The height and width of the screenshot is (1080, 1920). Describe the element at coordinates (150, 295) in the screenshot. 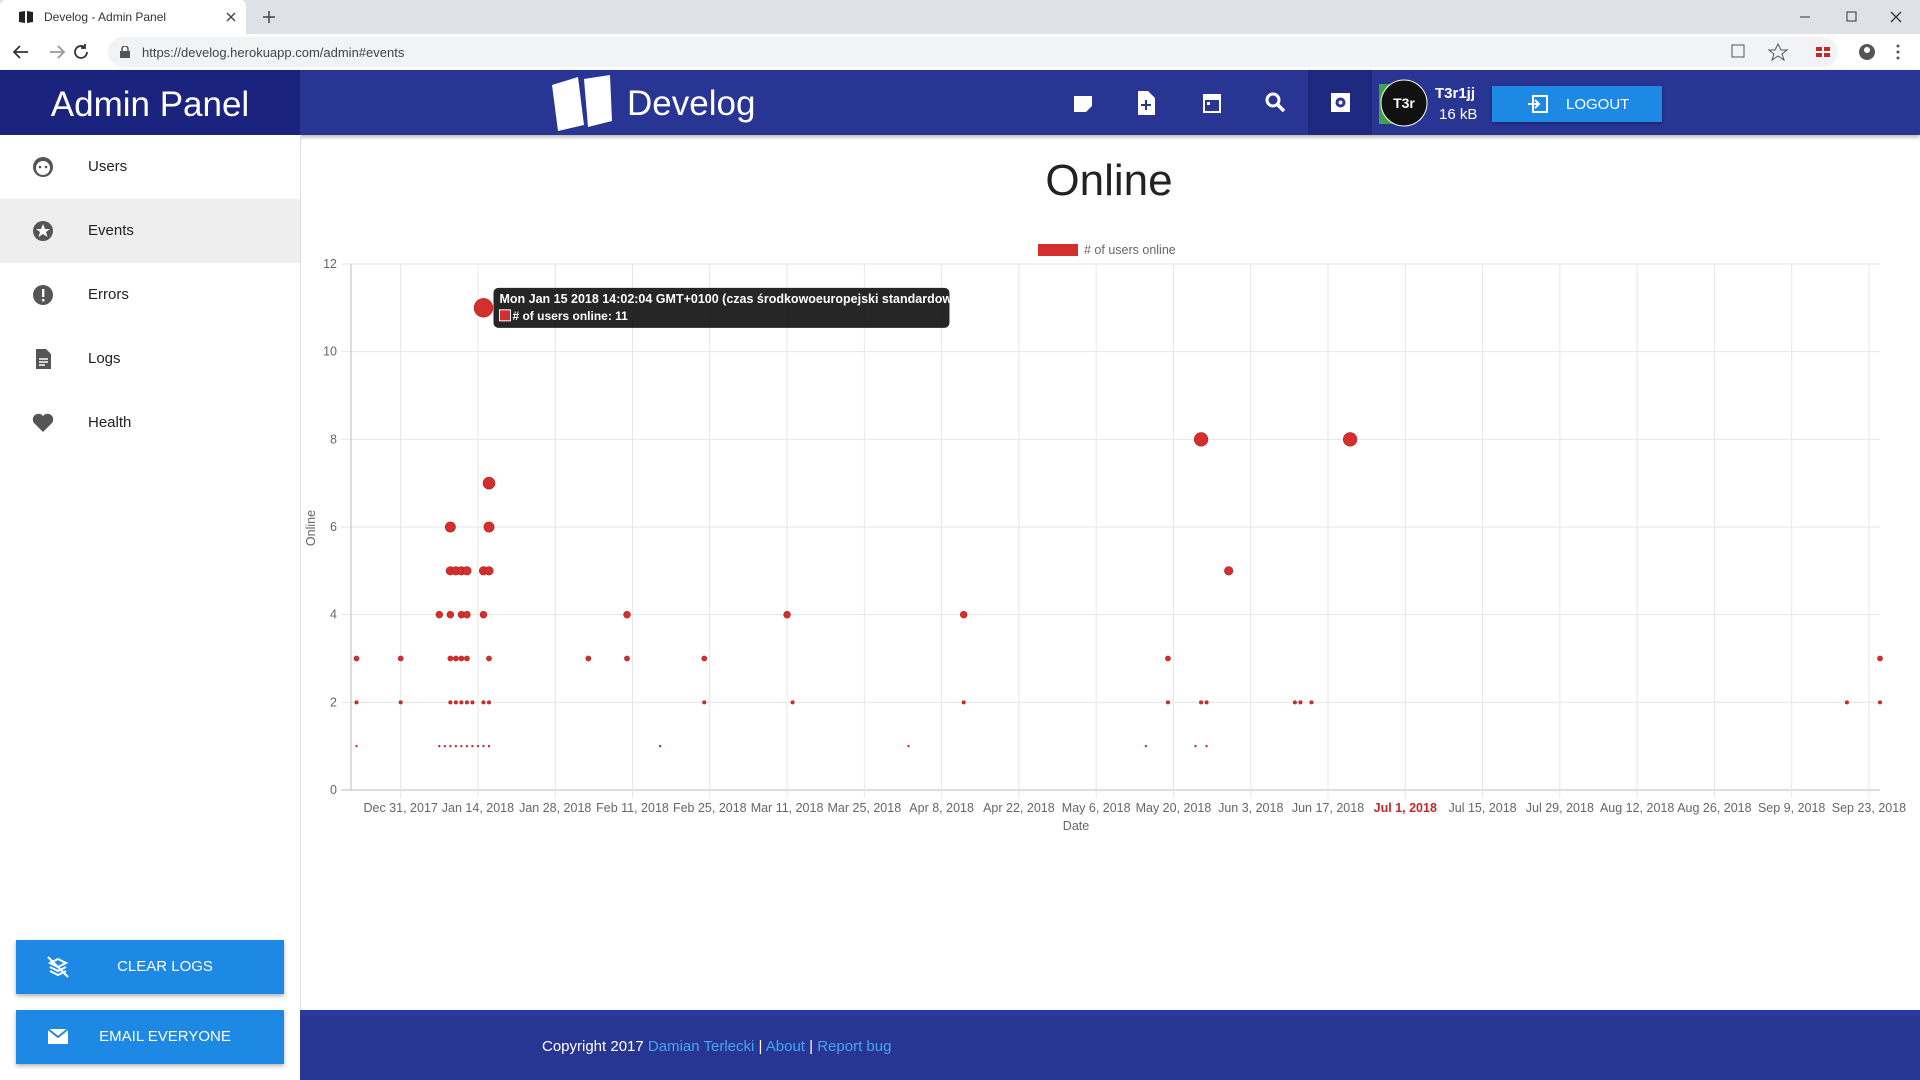

I see `sidebar-item: Errors` at that location.